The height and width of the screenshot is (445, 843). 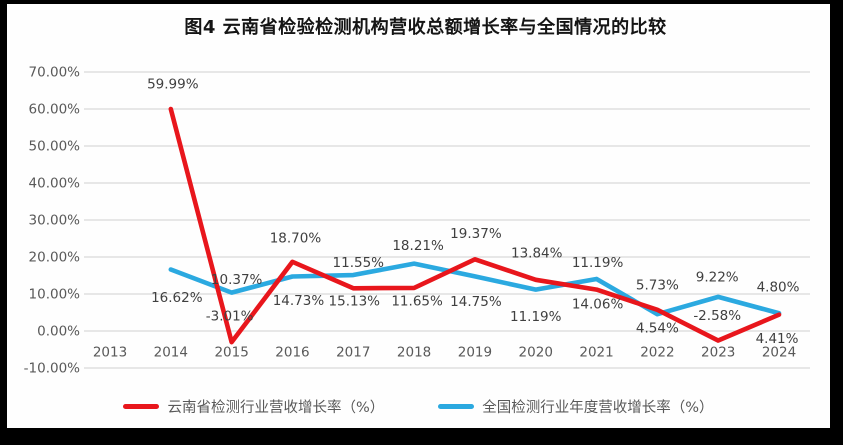 What do you see at coordinates (55, 295) in the screenshot?
I see `y-tick-label: 10.00%` at bounding box center [55, 295].